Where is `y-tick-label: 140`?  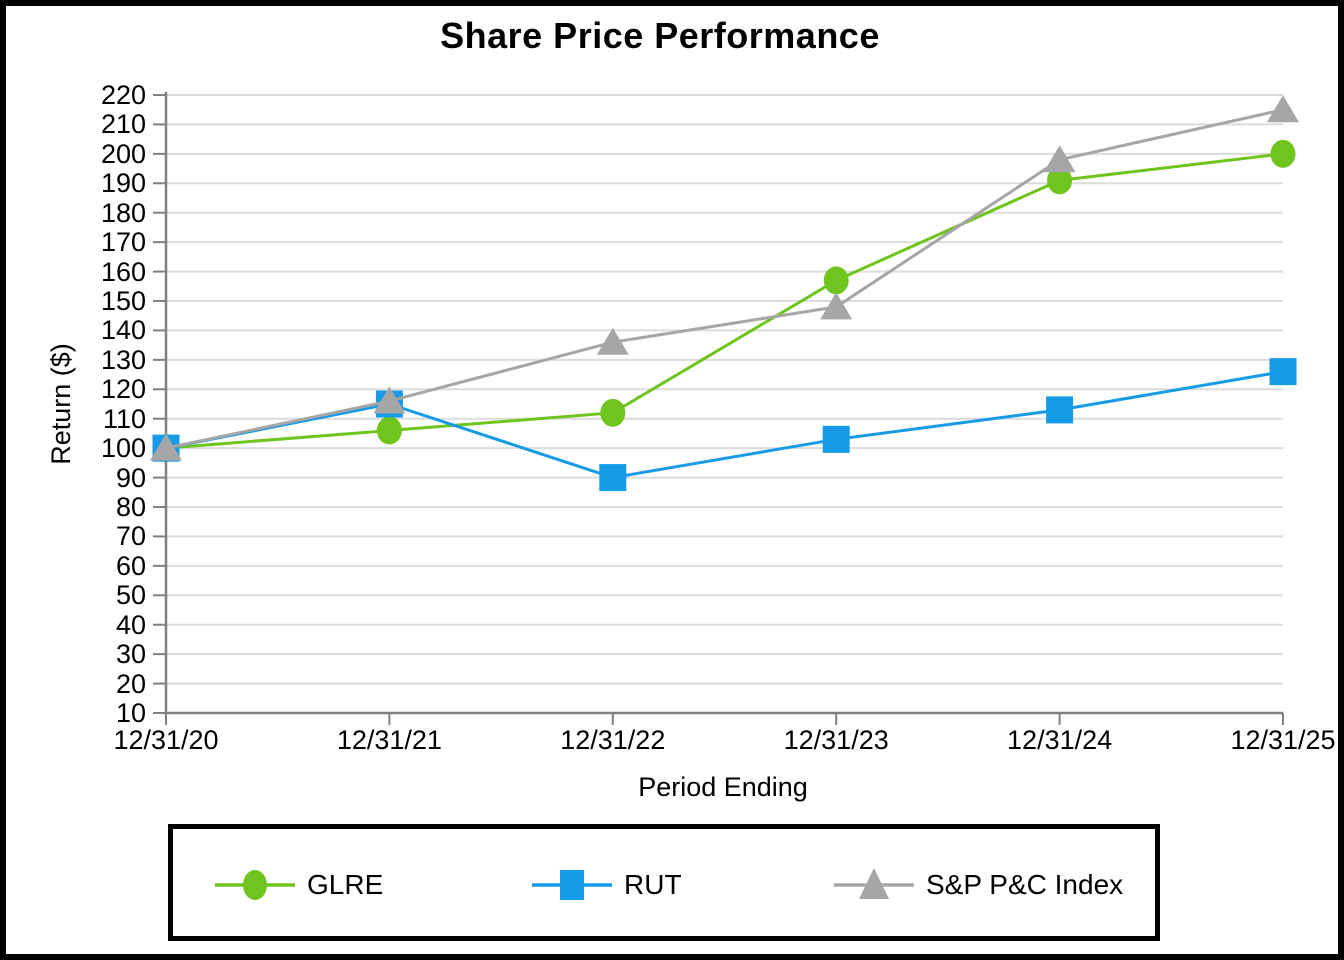
y-tick-label: 140 is located at coordinates (123, 330).